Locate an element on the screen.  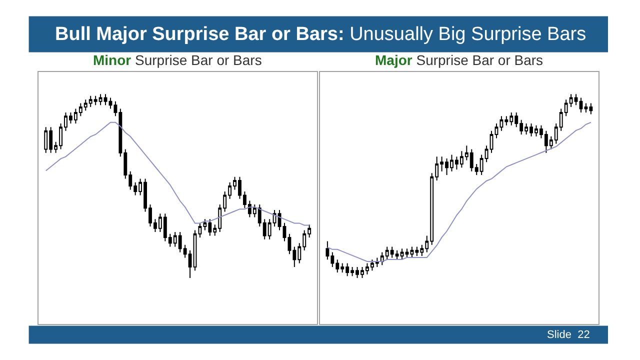
text: Bull Major Surprise Bar or Bars: Unusually Big Surprise Bars is located at coordinates (320, 34).